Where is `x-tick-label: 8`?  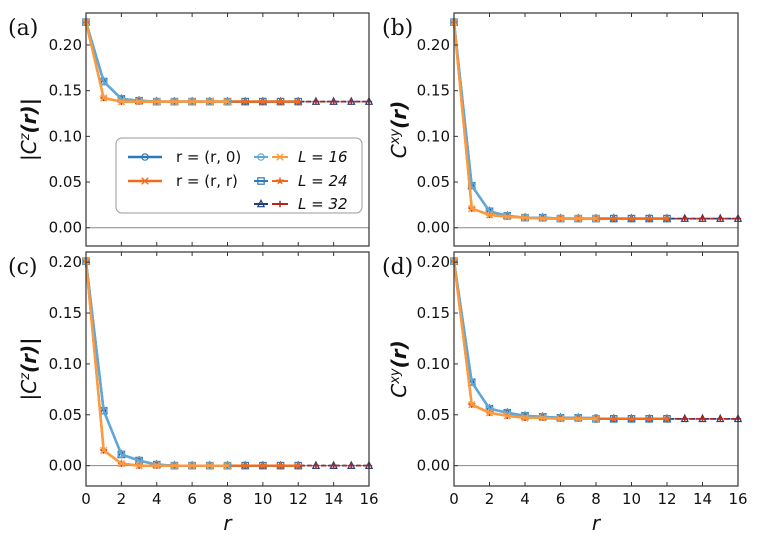 x-tick-label: 8 is located at coordinates (596, 499).